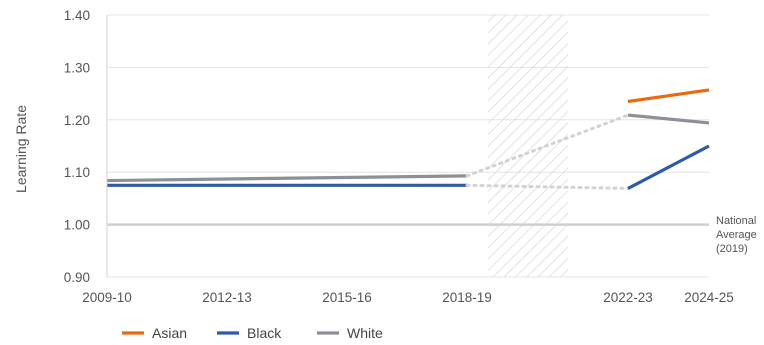 The height and width of the screenshot is (345, 764). I want to click on y-tick-label-0: 0.90, so click(77, 277).